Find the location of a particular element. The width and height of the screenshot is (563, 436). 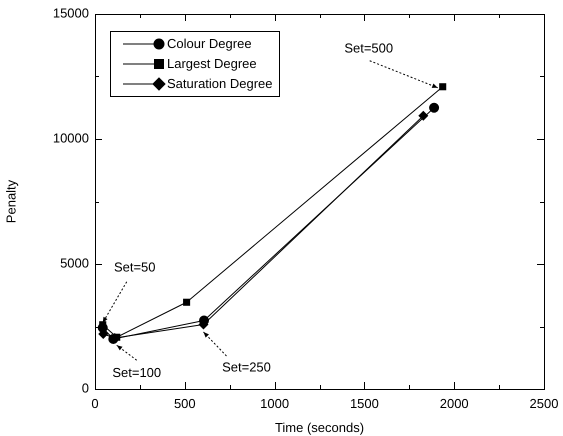

y-tick-label: 5000 is located at coordinates (74, 263).